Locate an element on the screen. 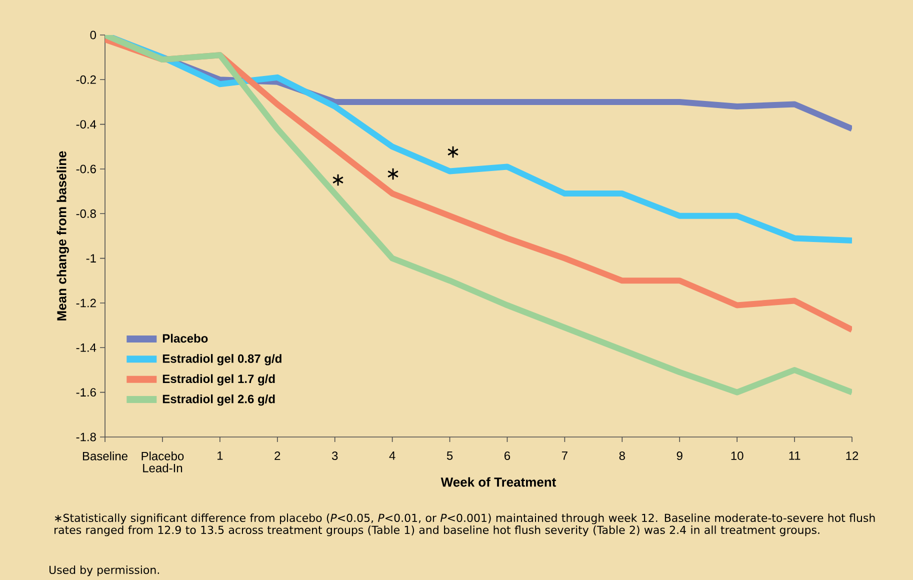 This screenshot has width=913, height=580. x-tick-label: 4 is located at coordinates (392, 456).